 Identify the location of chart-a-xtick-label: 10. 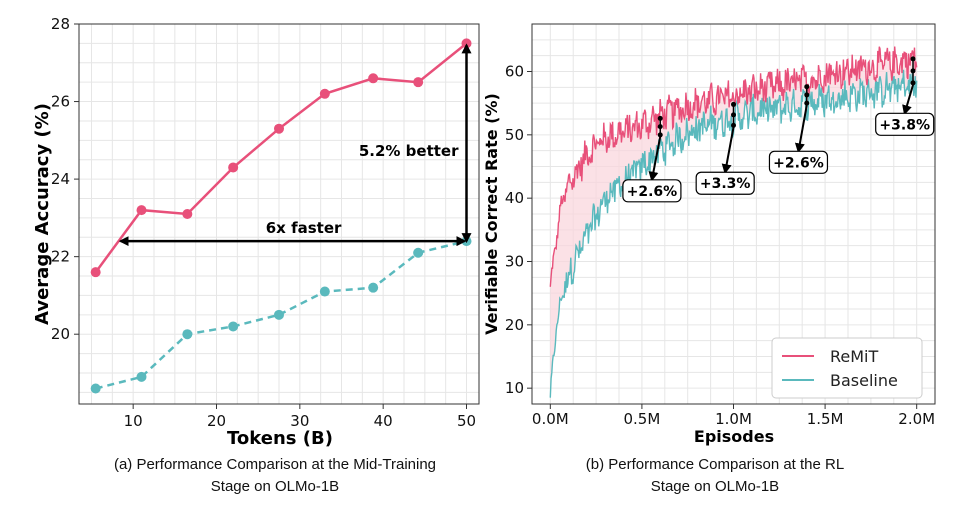
(133, 421).